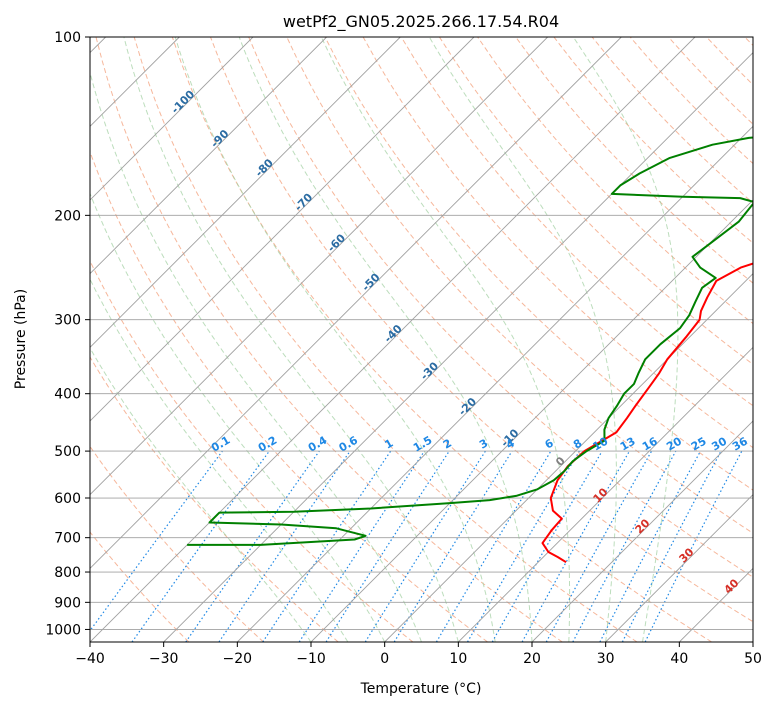  What do you see at coordinates (370, 281) in the screenshot?
I see `isotherm-label: -50` at bounding box center [370, 281].